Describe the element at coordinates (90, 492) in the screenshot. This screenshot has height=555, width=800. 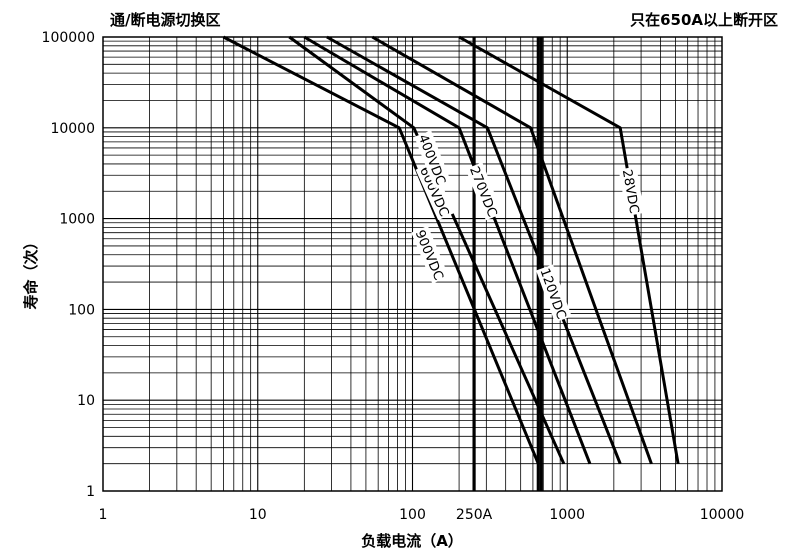
I see `y-tick-label: 1` at that location.